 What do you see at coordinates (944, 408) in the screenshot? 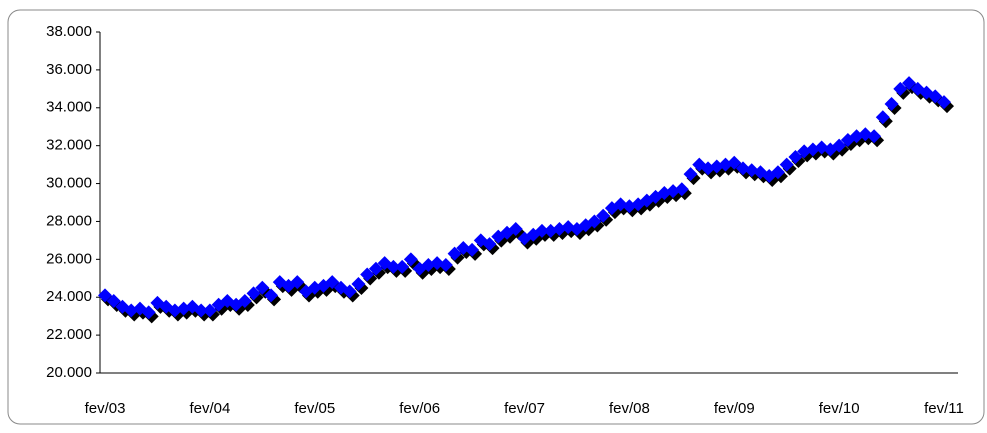
I see `x-tick-label: fev/11` at bounding box center [944, 408].